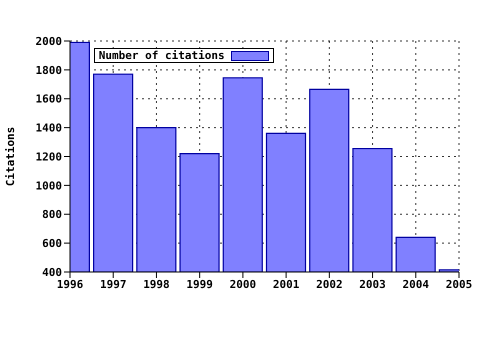 This screenshot has height=350, width=480. I want to click on y-axis-title: Citations, so click(10, 156).